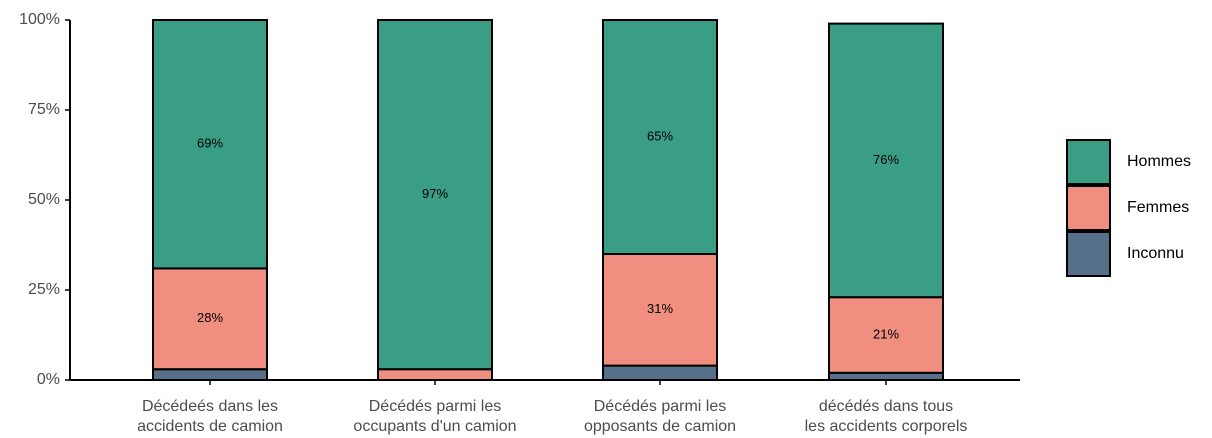 Image resolution: width=1212 pixels, height=438 pixels. I want to click on value-label: 97%, so click(435, 193).